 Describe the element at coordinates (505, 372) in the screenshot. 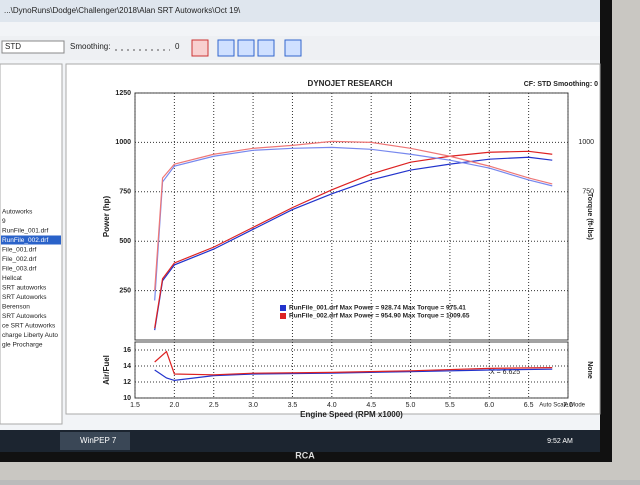

I see `cursor-label: X = 6.625` at that location.